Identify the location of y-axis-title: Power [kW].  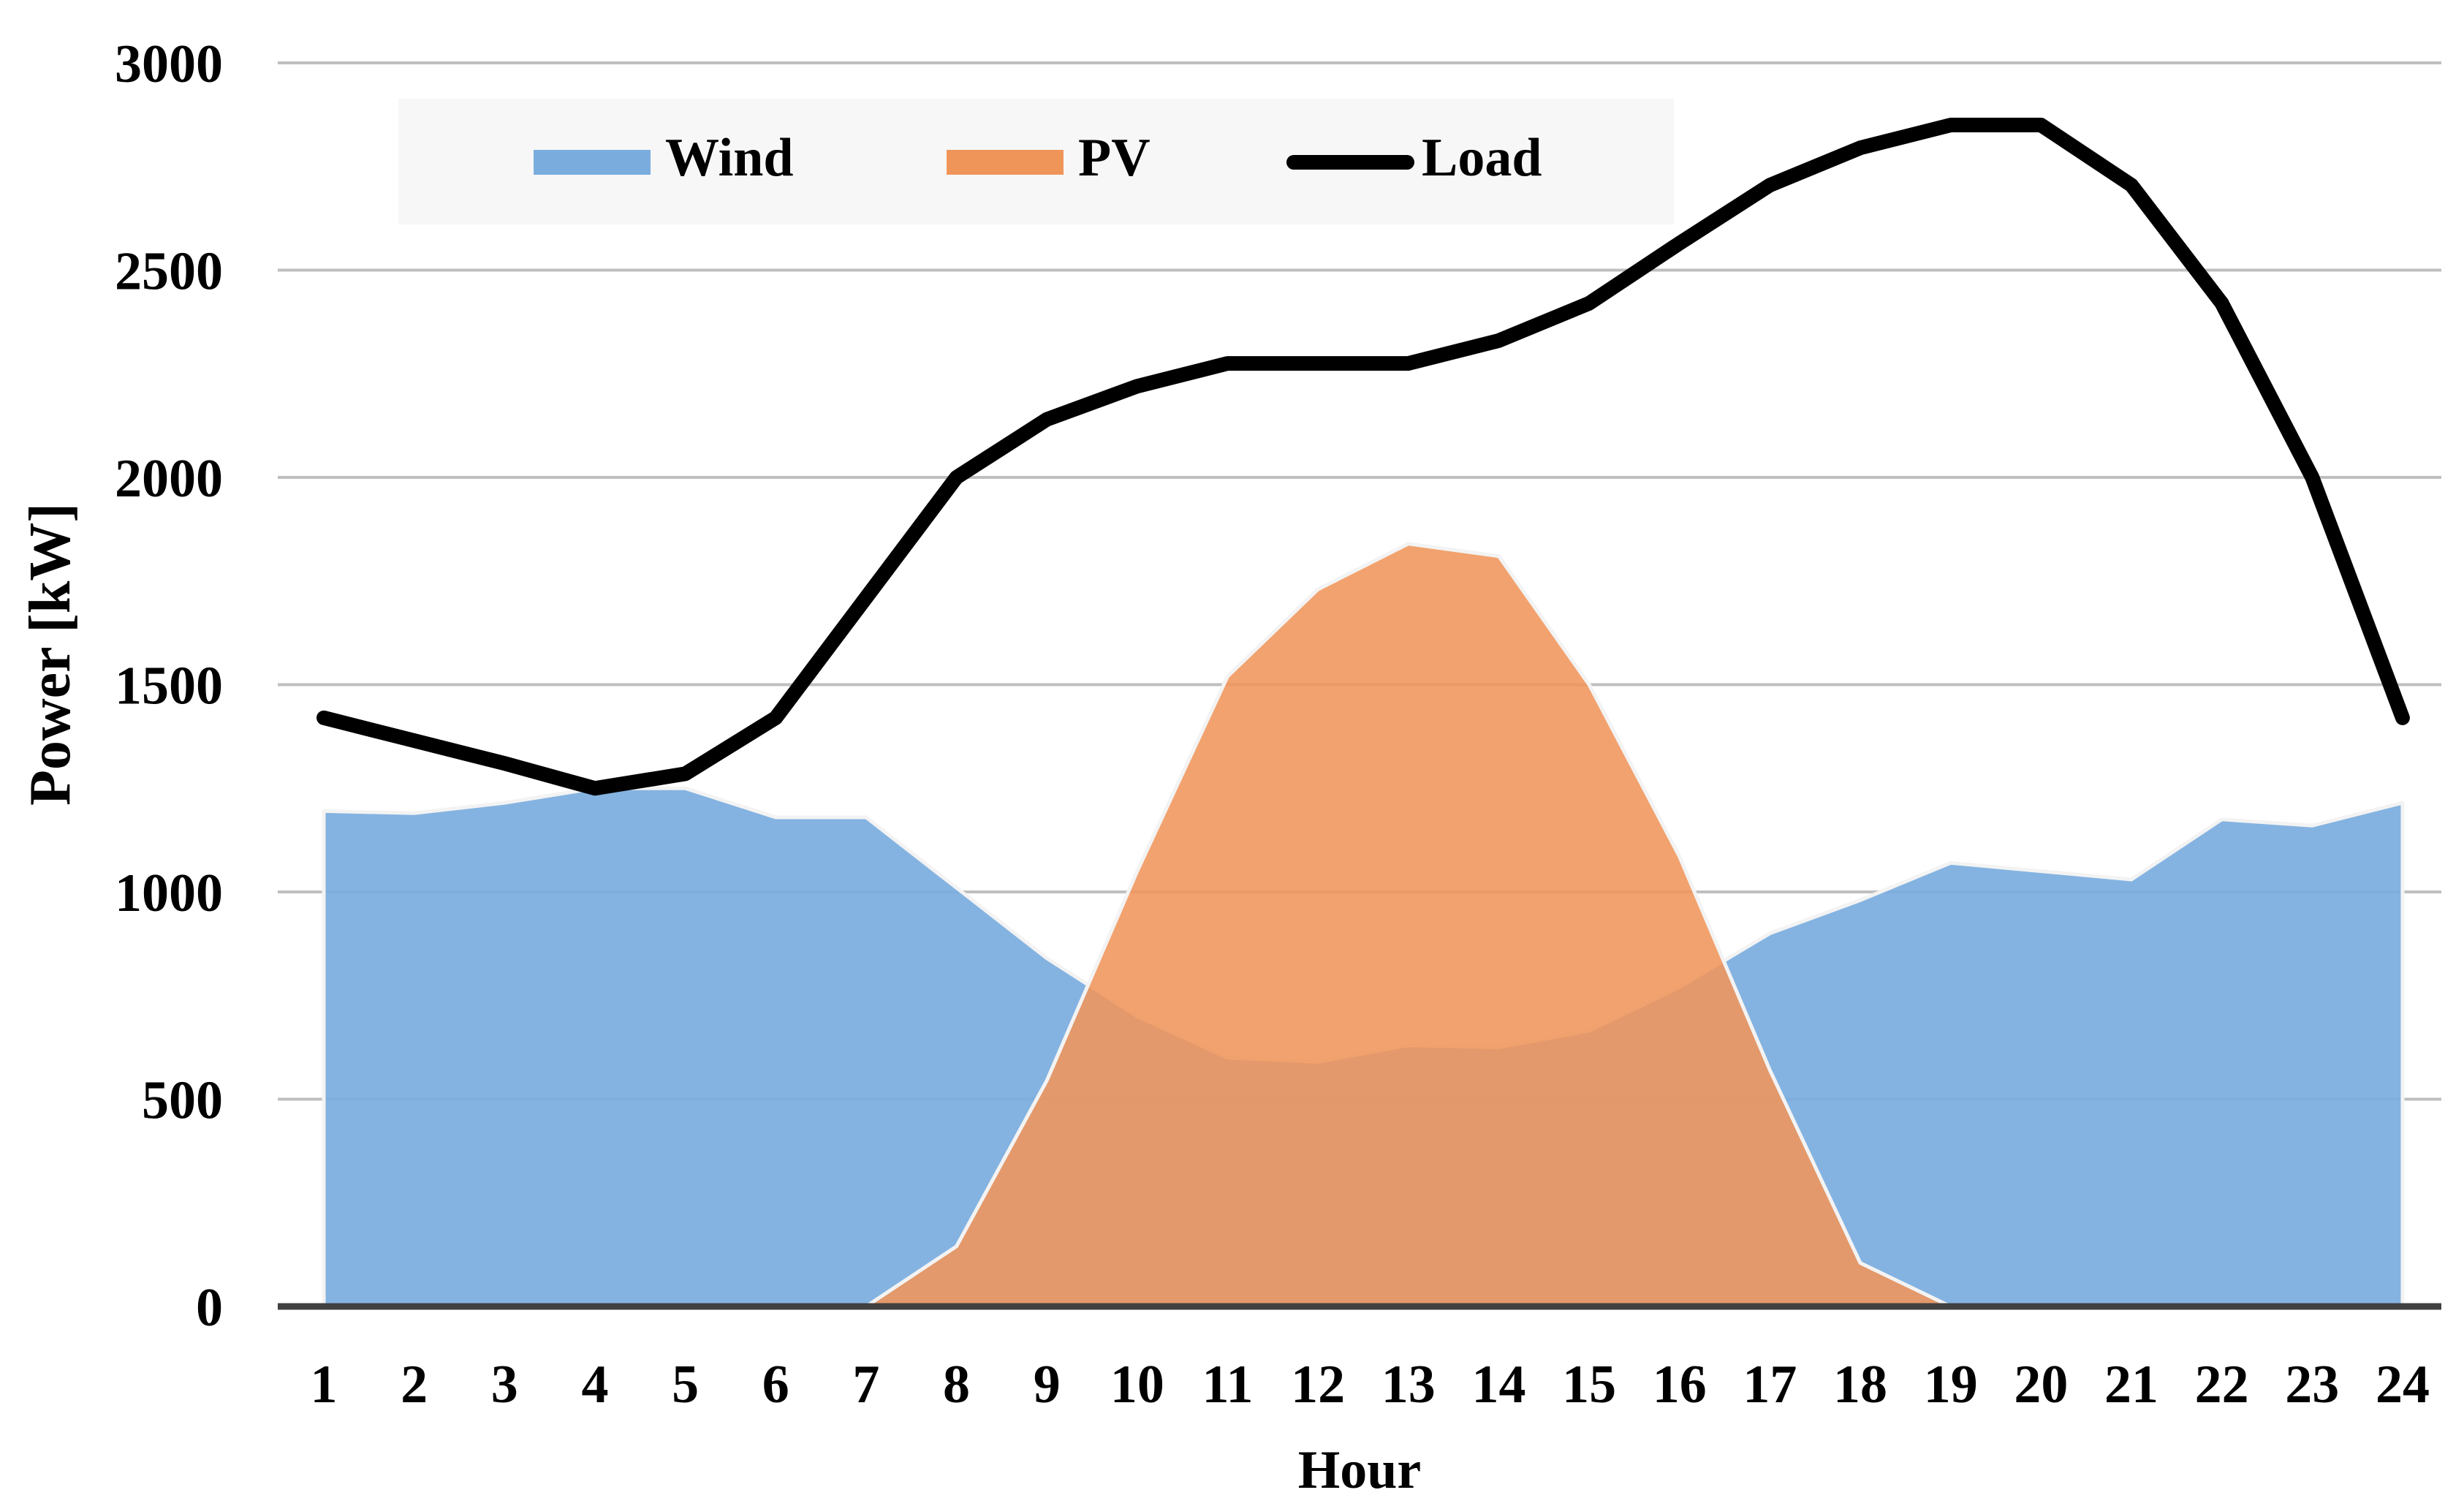
(50, 654).